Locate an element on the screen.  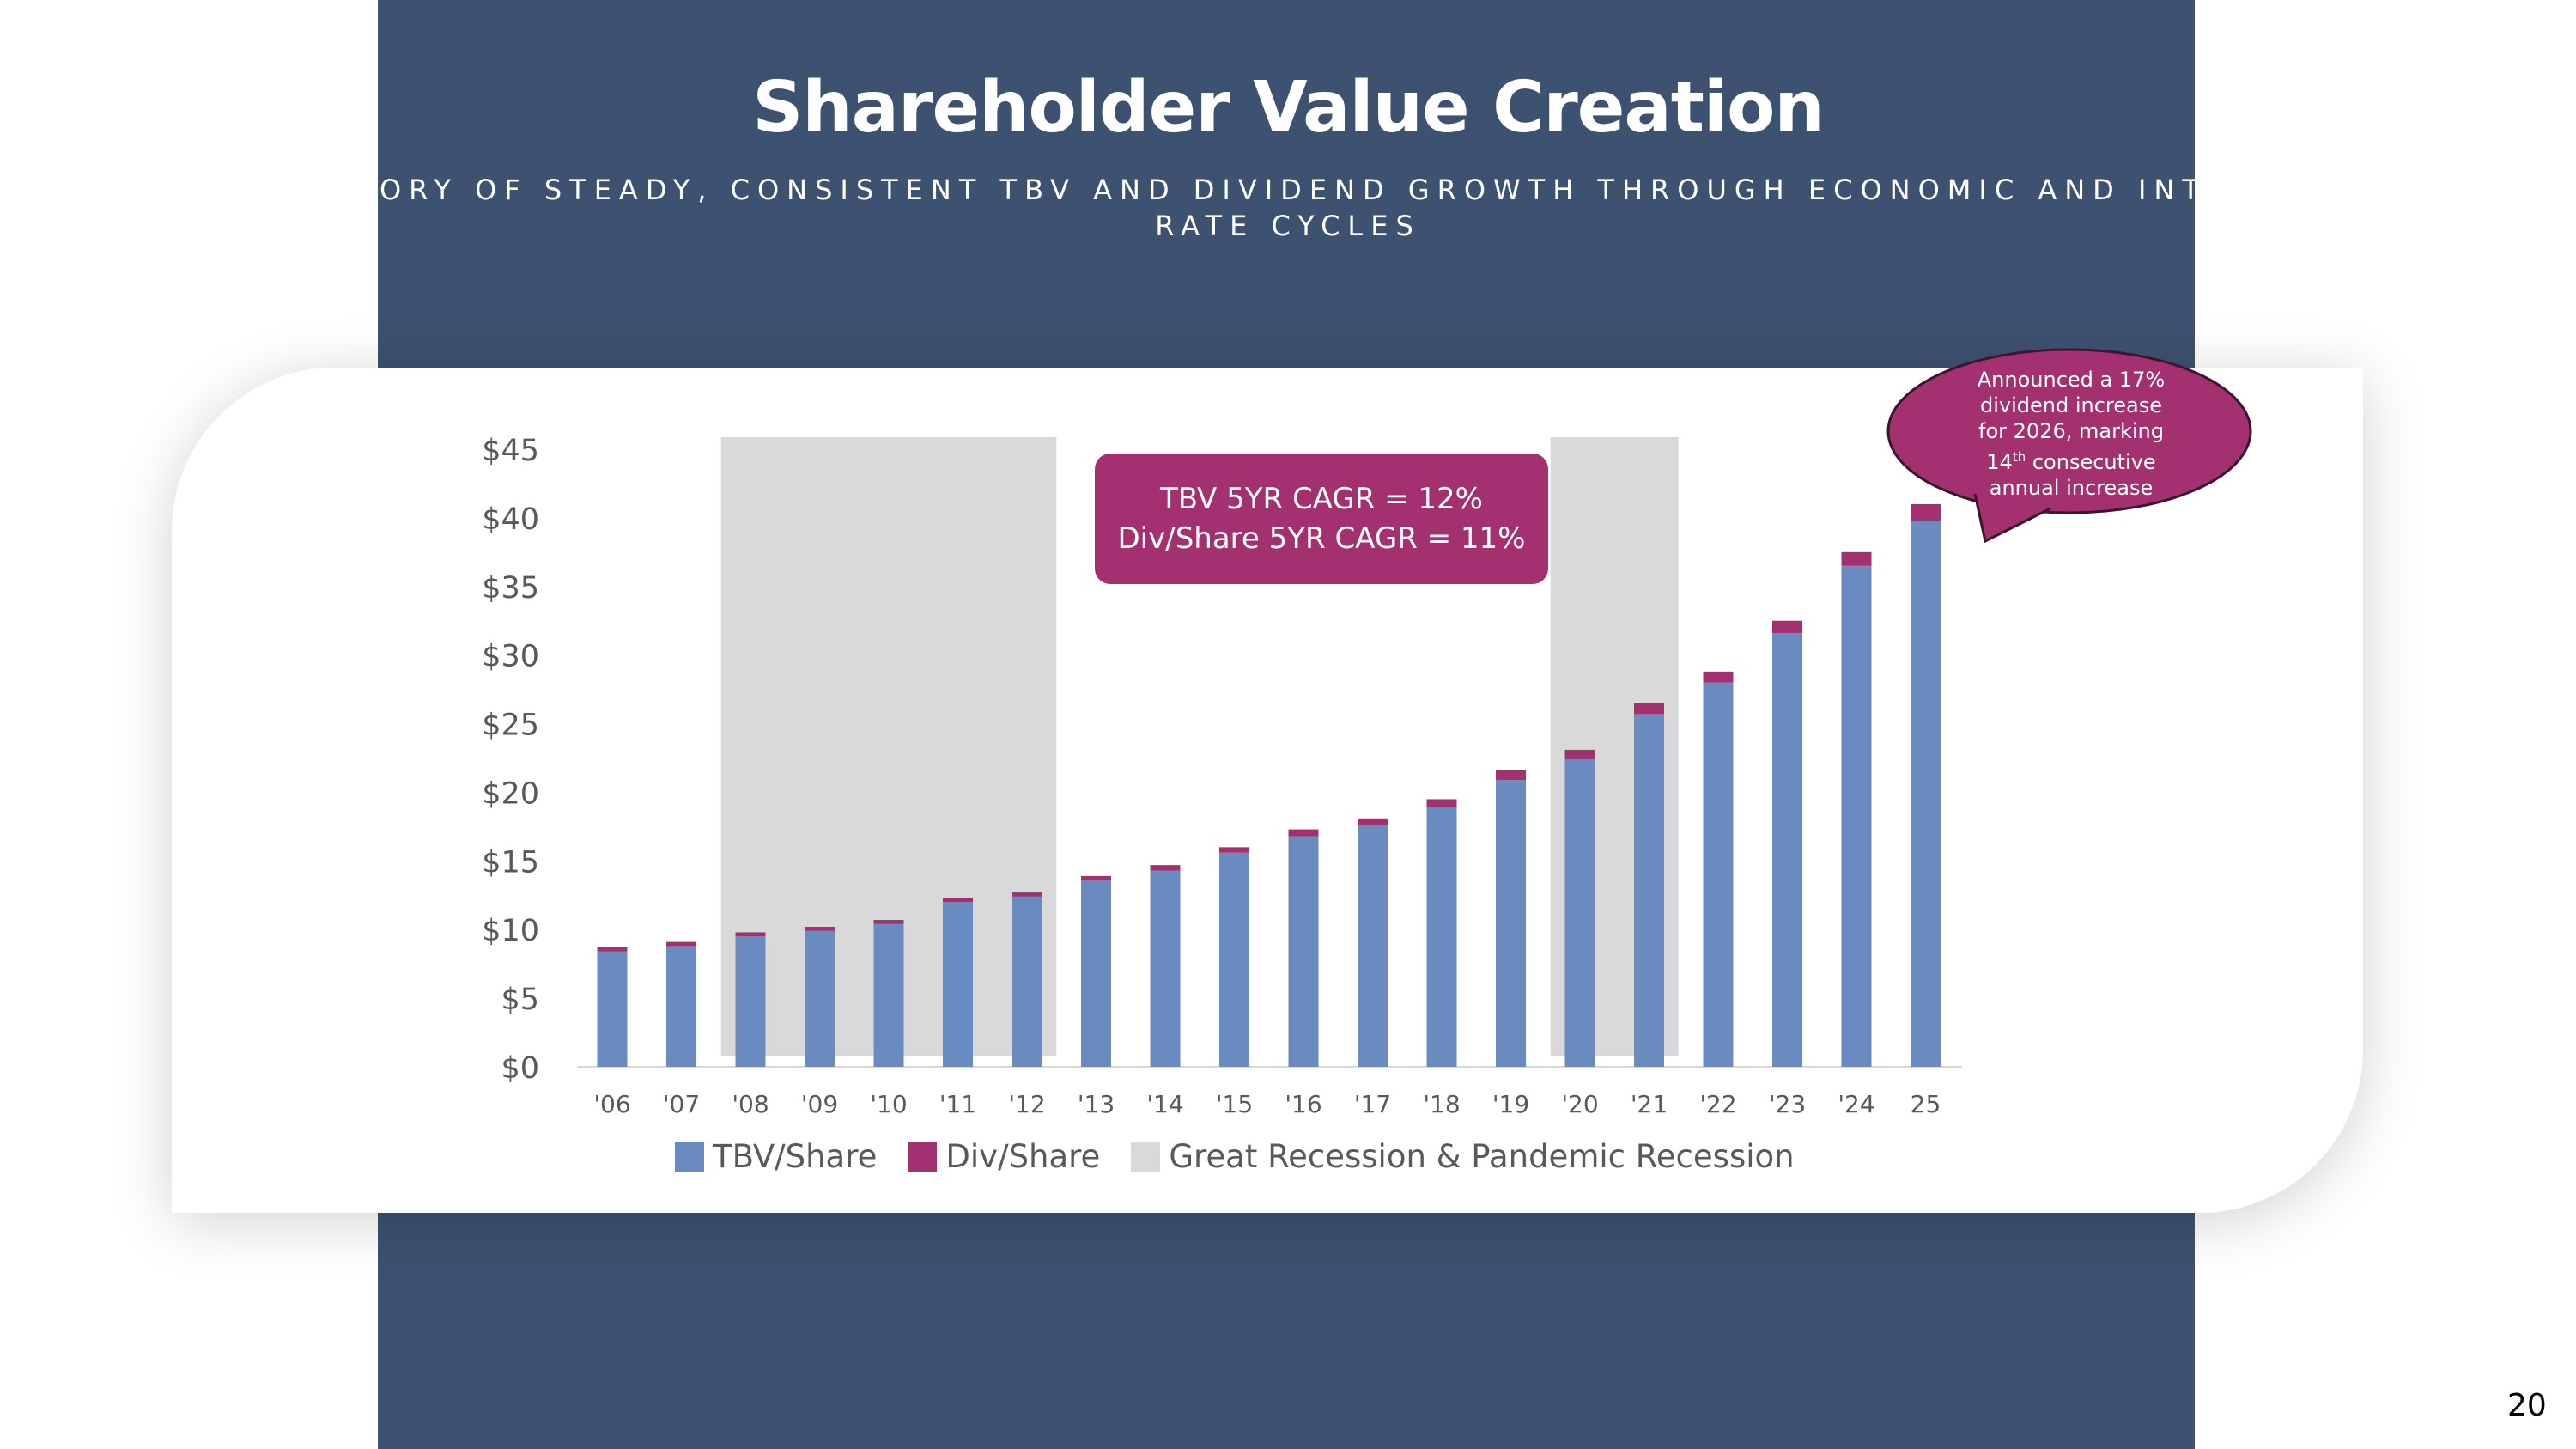
x-tick-label: '23 is located at coordinates (1787, 1104).